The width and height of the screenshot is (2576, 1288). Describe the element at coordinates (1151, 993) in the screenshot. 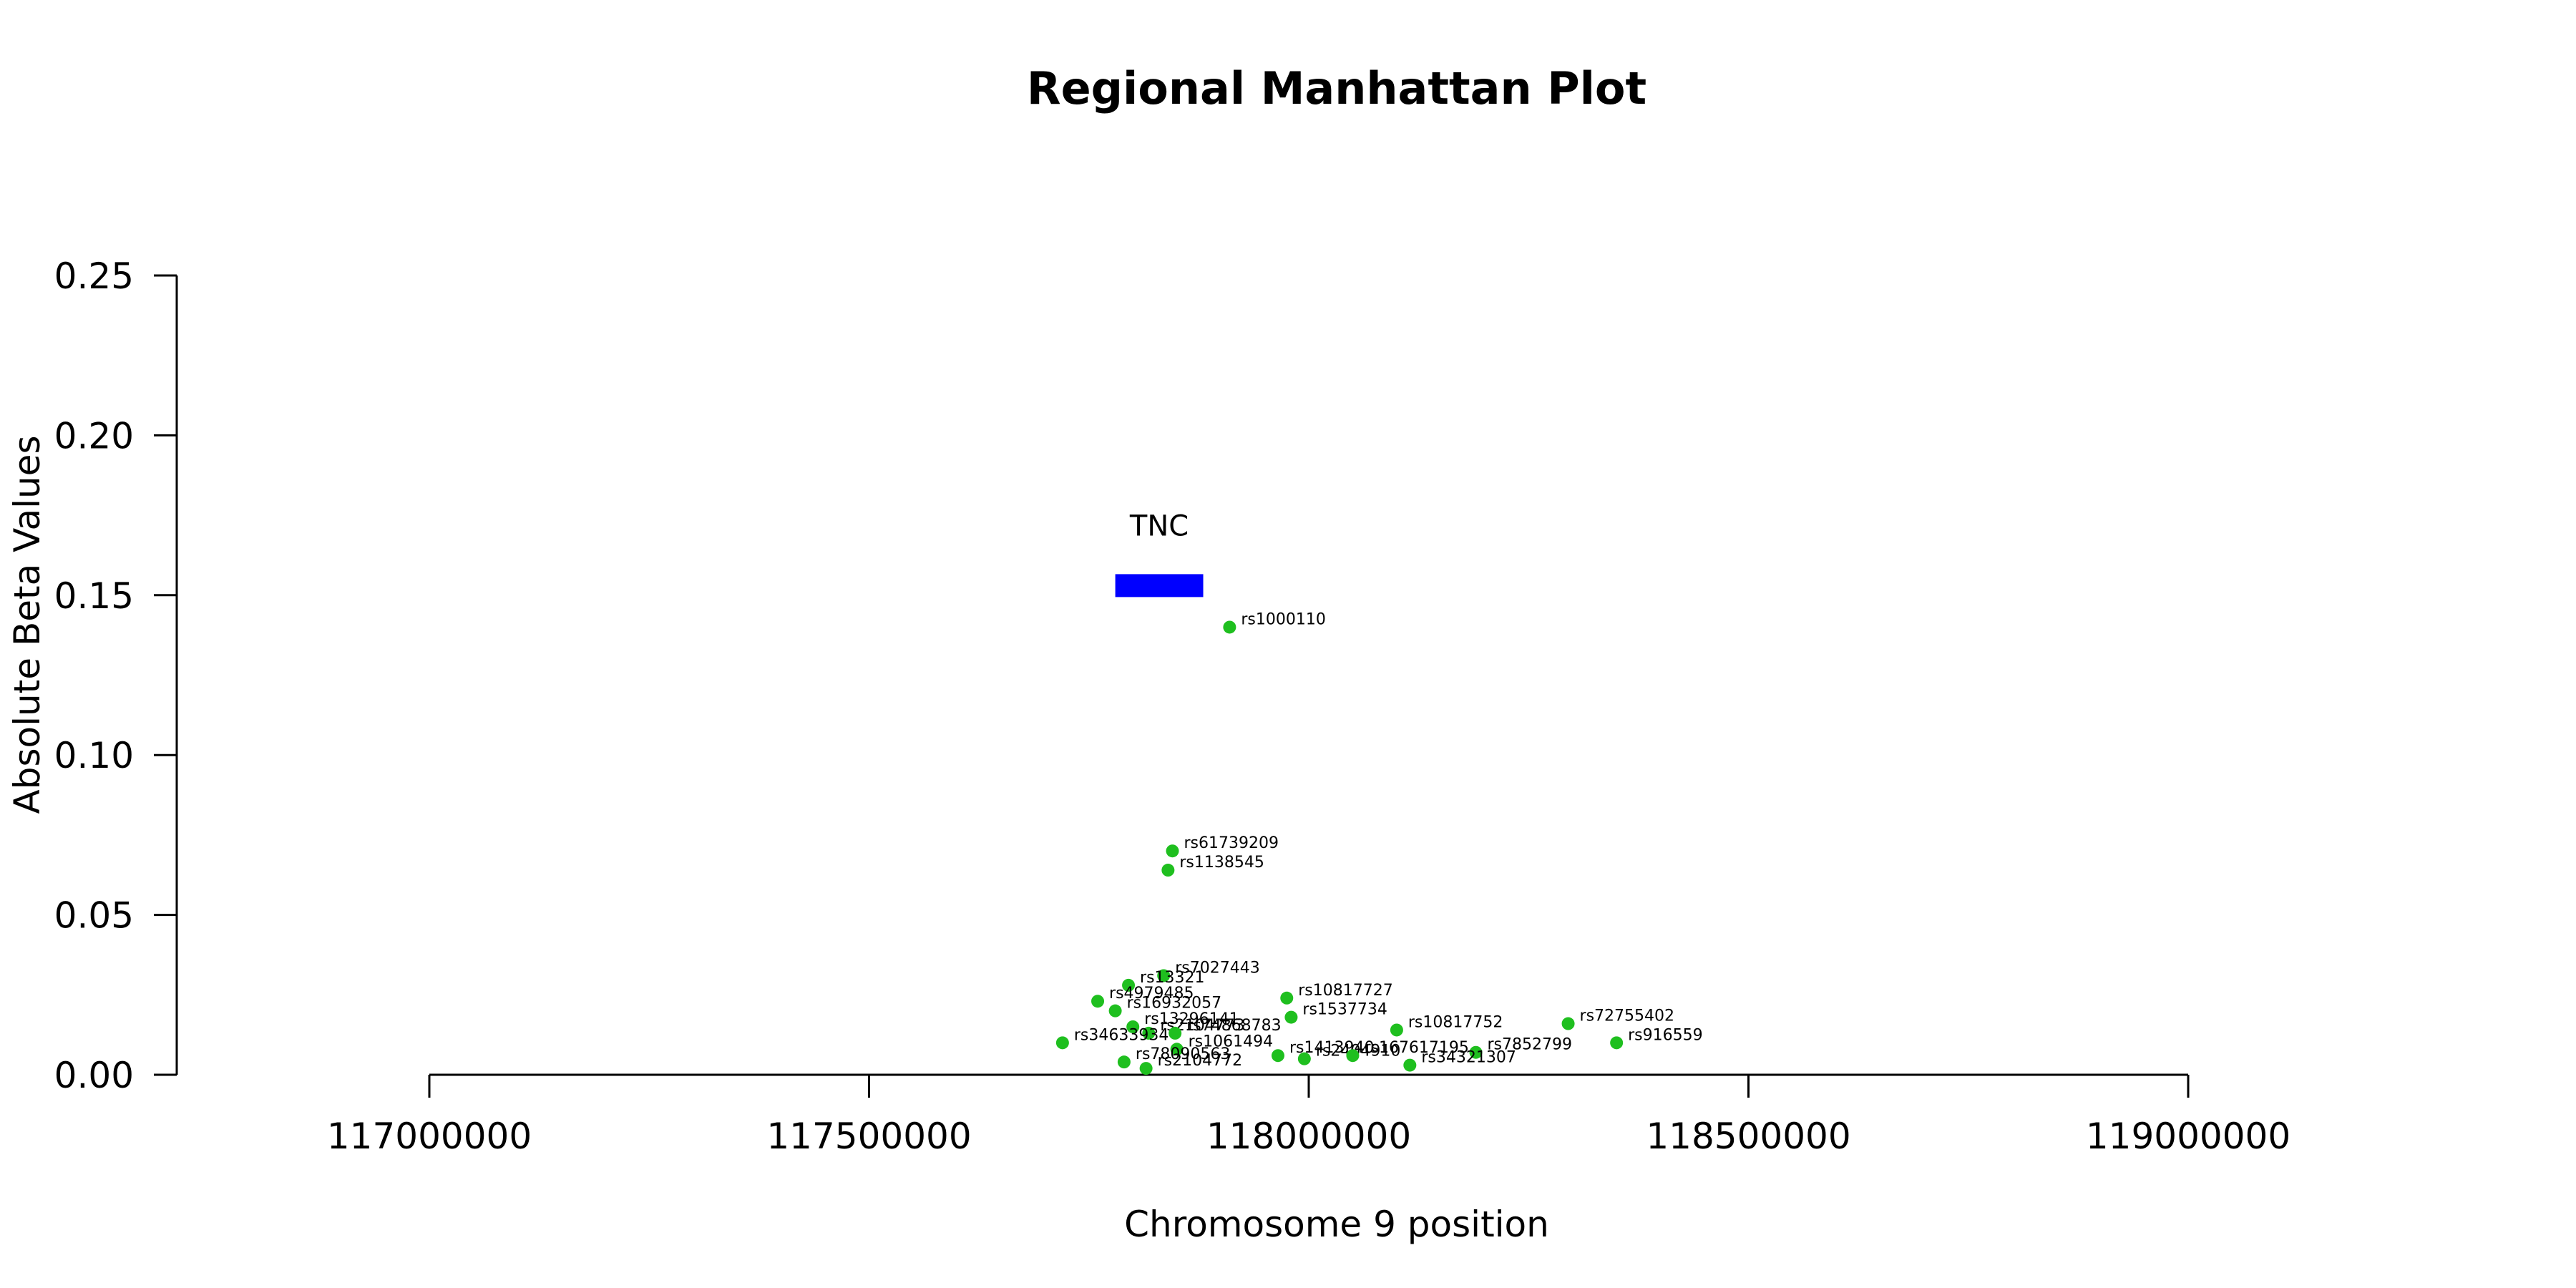

I see `snp-label: rs4979485` at that location.